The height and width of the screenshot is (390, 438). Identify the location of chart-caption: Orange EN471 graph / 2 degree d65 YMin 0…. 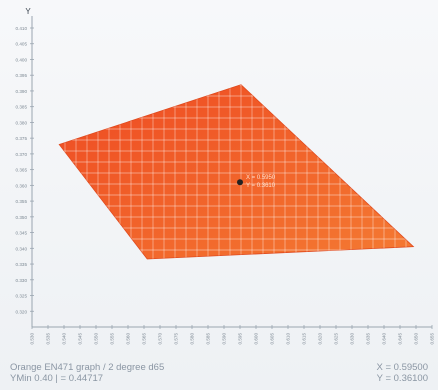
(87, 373).